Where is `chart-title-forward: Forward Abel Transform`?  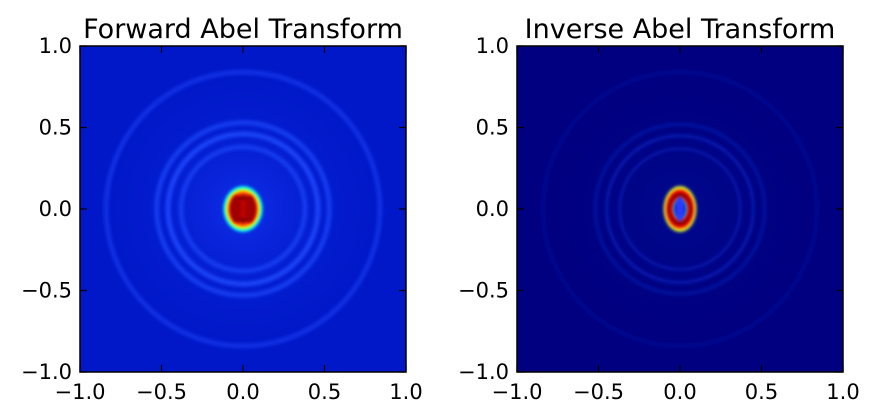
chart-title-forward: Forward Abel Transform is located at coordinates (243, 29).